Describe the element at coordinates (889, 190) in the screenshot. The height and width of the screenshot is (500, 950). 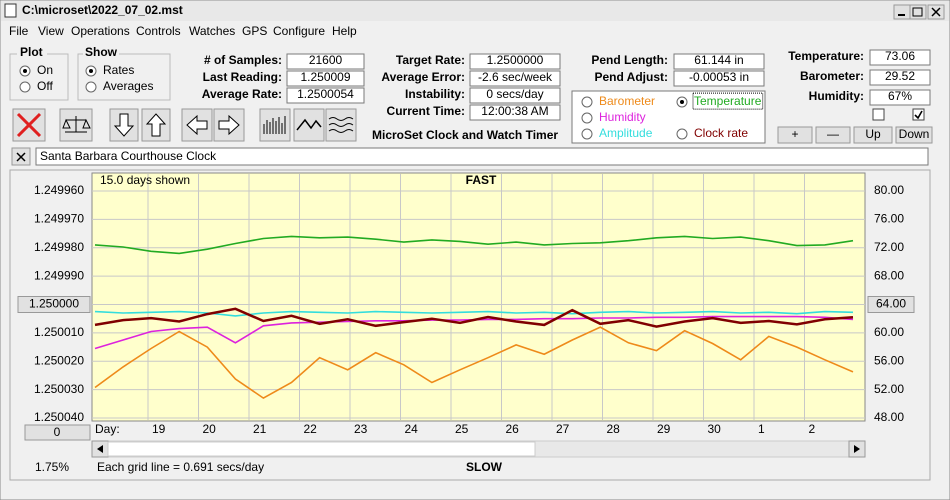
I see `y2-tick-label: 80.00` at that location.